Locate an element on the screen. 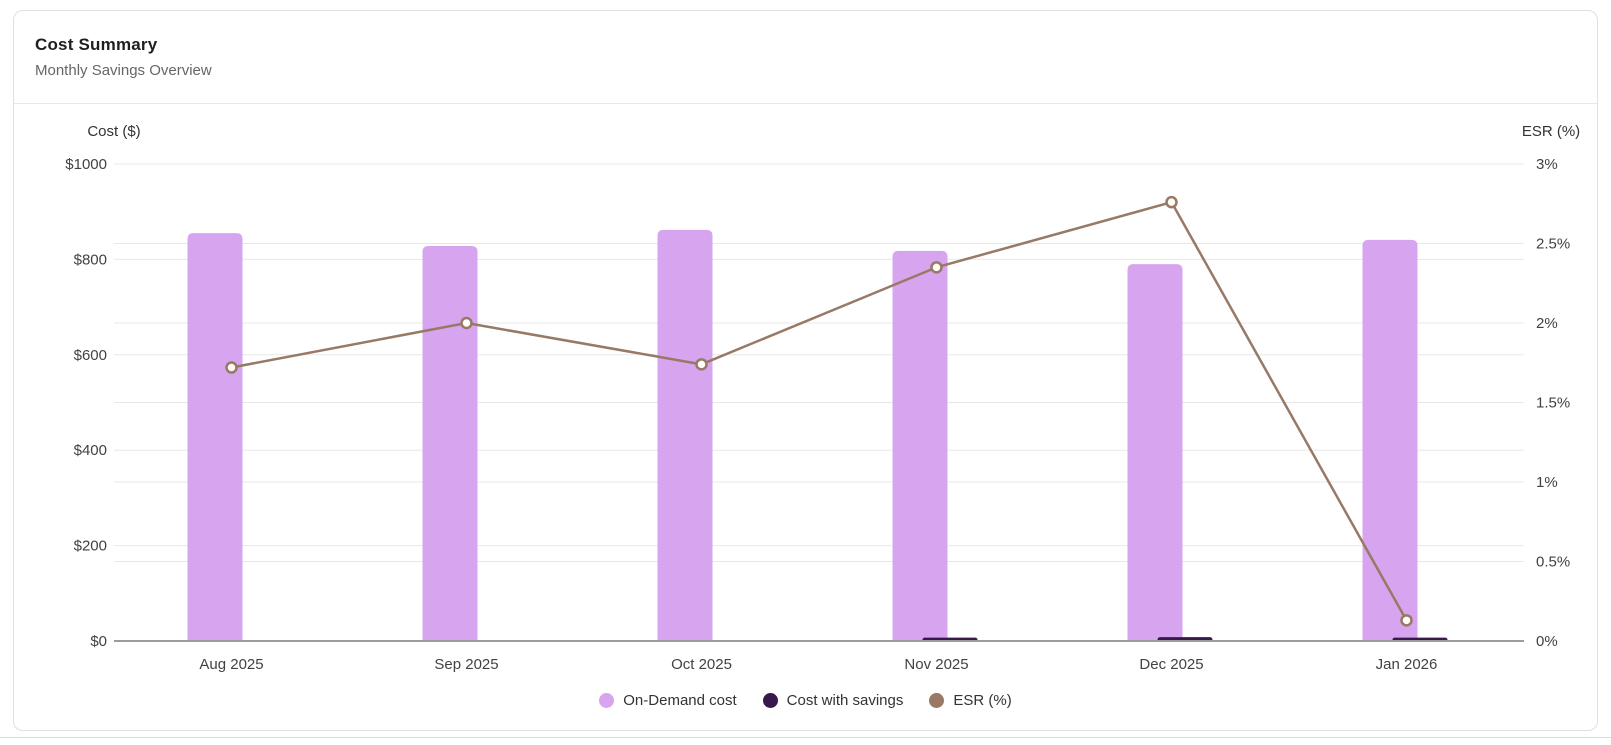 Image resolution: width=1611 pixels, height=745 pixels. legend-item-on-demand-cost: On-Demand cost is located at coordinates (668, 700).